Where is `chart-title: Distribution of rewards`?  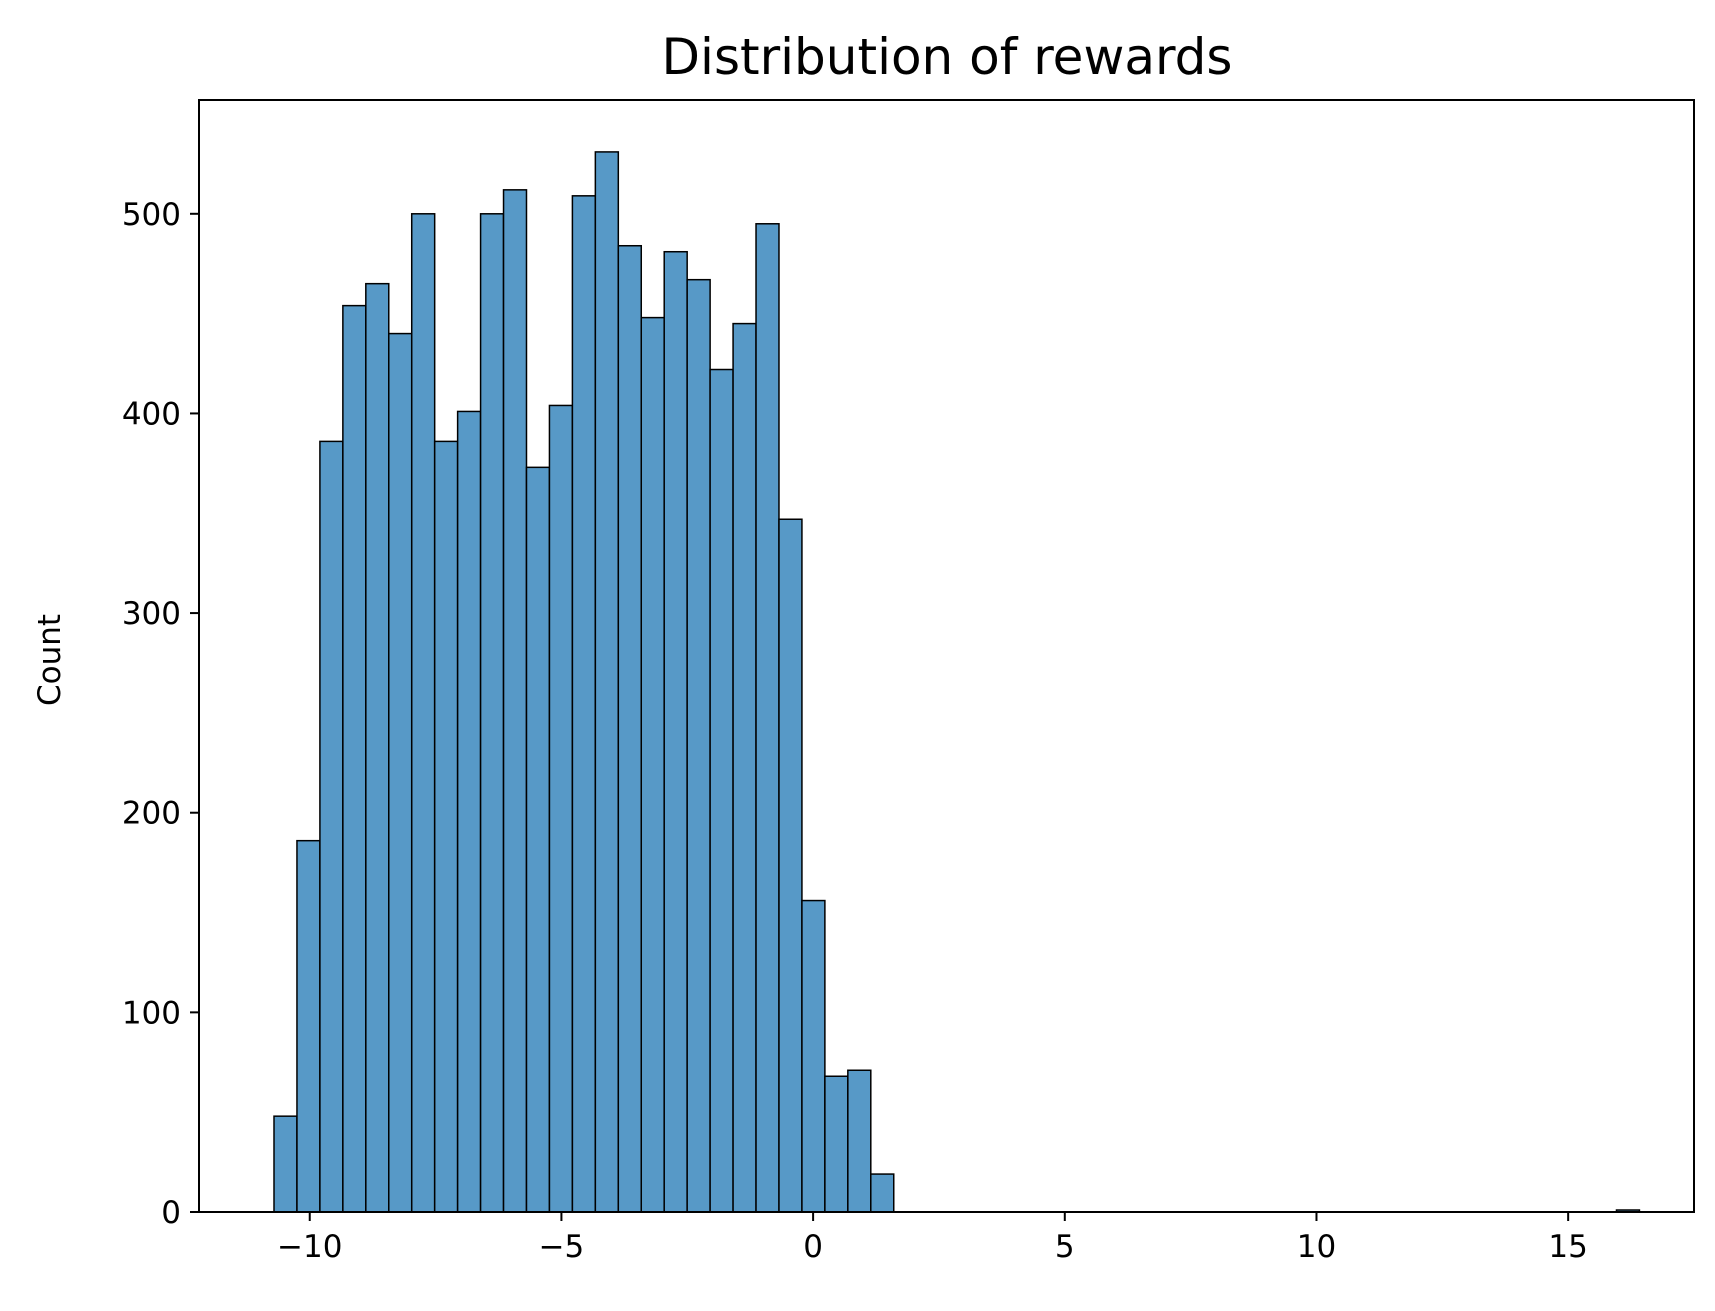 chart-title: Distribution of rewards is located at coordinates (947, 57).